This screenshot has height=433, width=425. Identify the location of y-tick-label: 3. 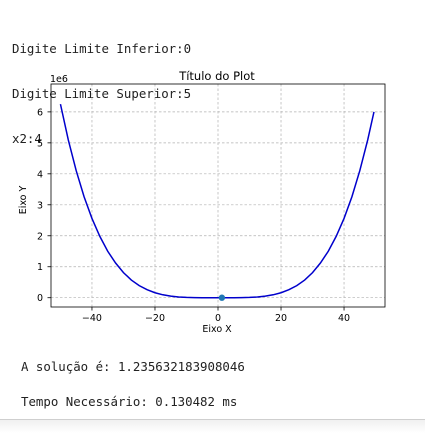
(40, 205).